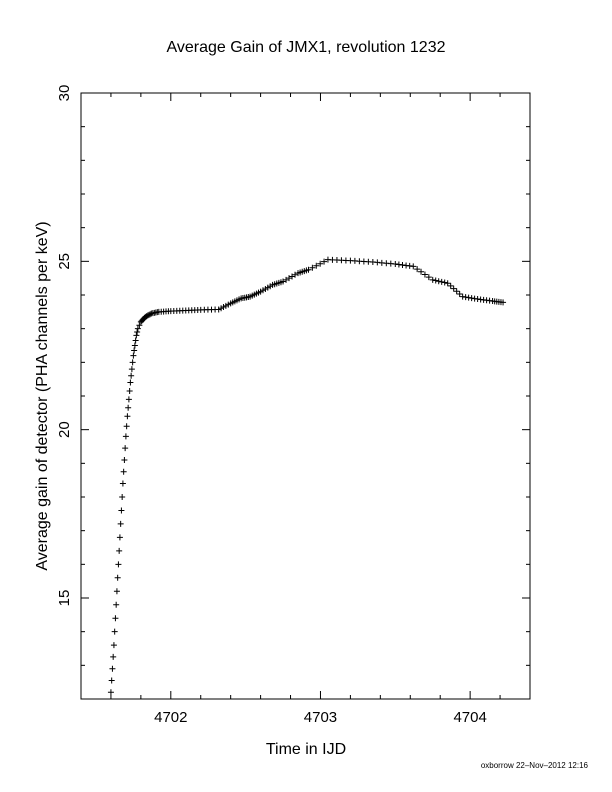 This screenshot has width=612, height=792. What do you see at coordinates (64, 429) in the screenshot?
I see `y-tick-label: 20` at bounding box center [64, 429].